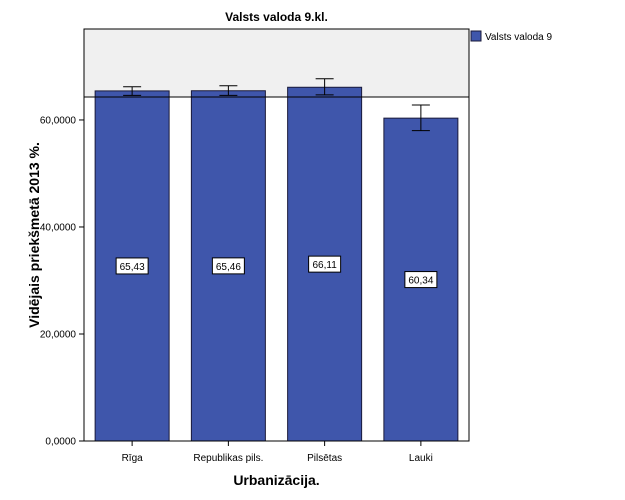 The width and height of the screenshot is (625, 500). I want to click on y-tick-label: 0,0000, so click(60, 442).